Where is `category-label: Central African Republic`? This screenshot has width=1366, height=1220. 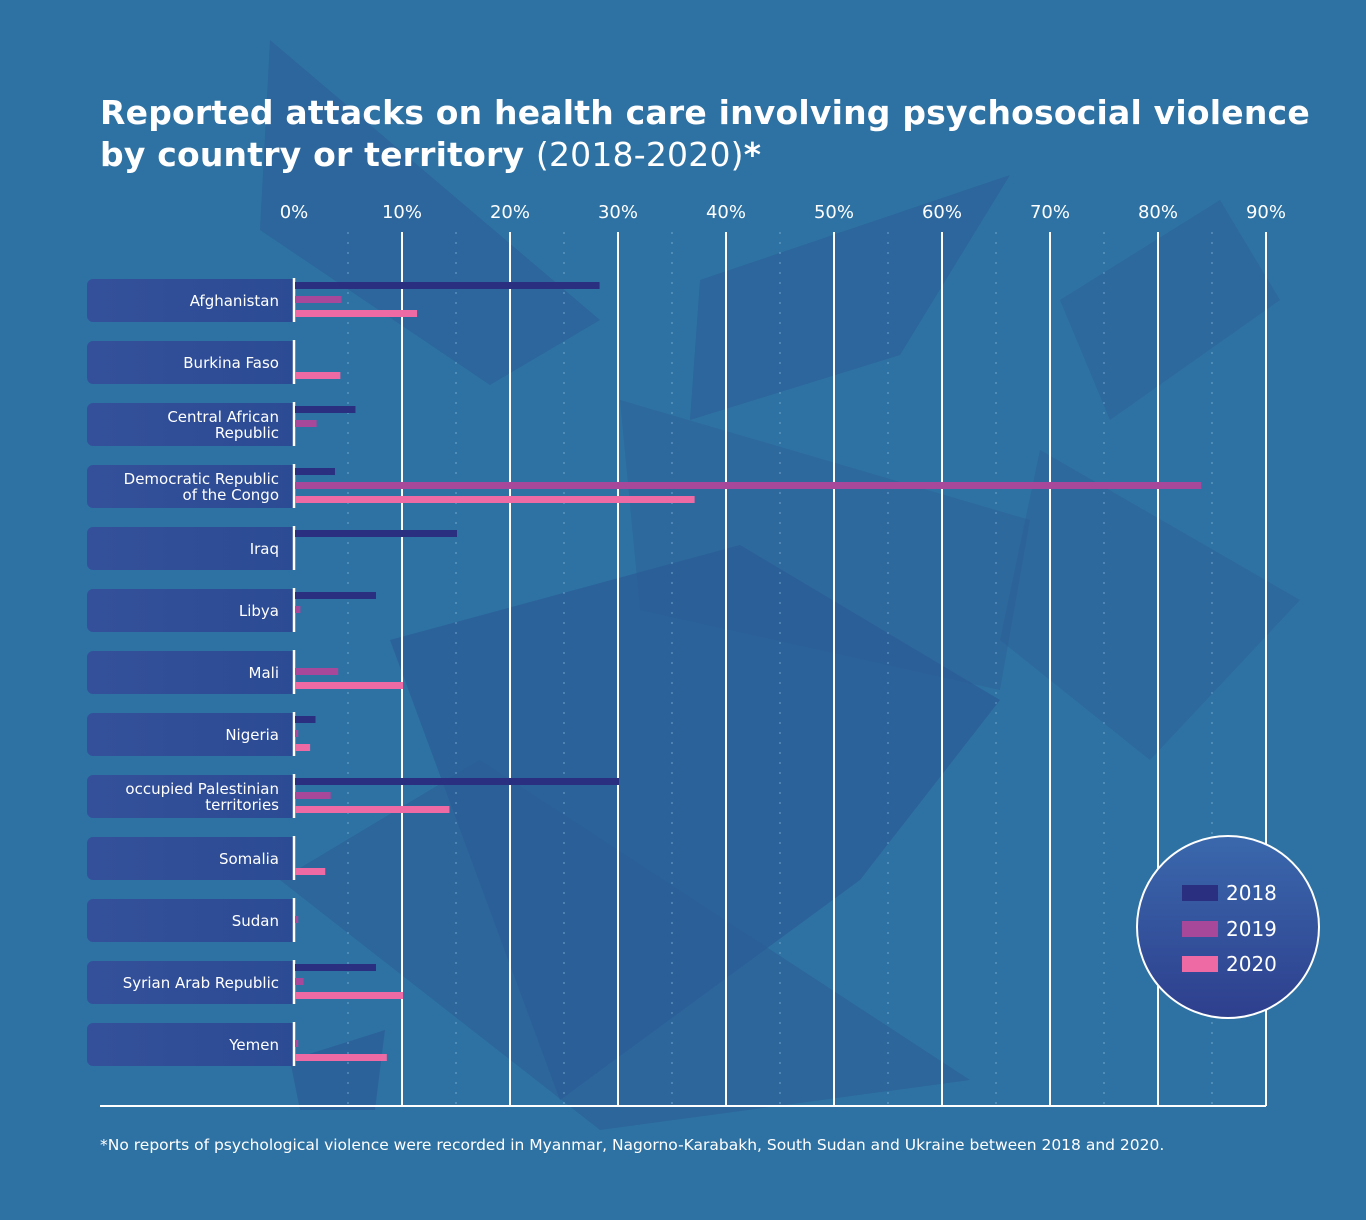
category-label: Central African Republic is located at coordinates (190, 424).